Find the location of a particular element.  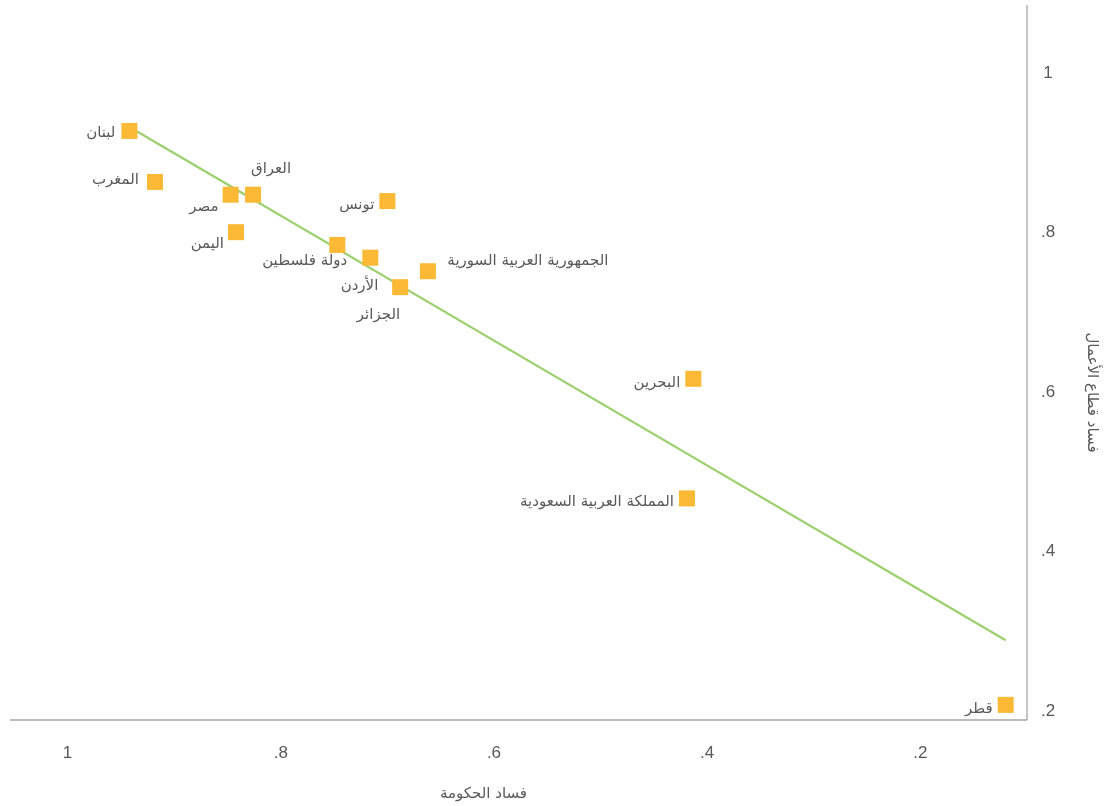

annotation: الأردن is located at coordinates (359, 284).